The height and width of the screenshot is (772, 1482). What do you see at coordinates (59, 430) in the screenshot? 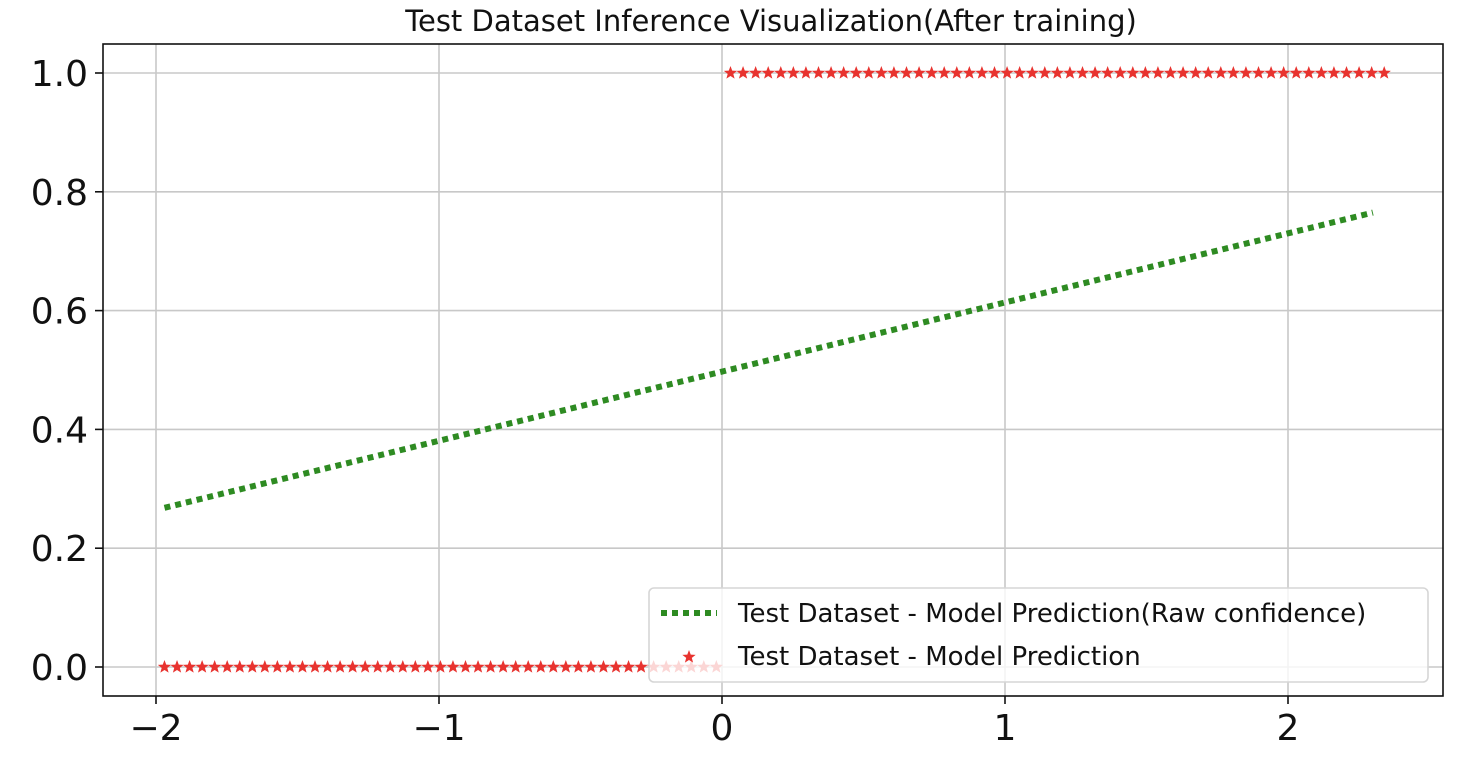
I see `y-tick-label: 0.4` at bounding box center [59, 430].